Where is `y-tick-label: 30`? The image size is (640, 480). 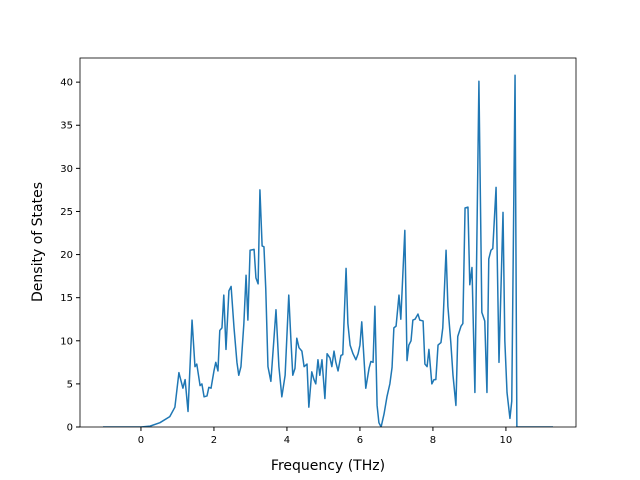
y-tick-label: 30 is located at coordinates (66, 169).